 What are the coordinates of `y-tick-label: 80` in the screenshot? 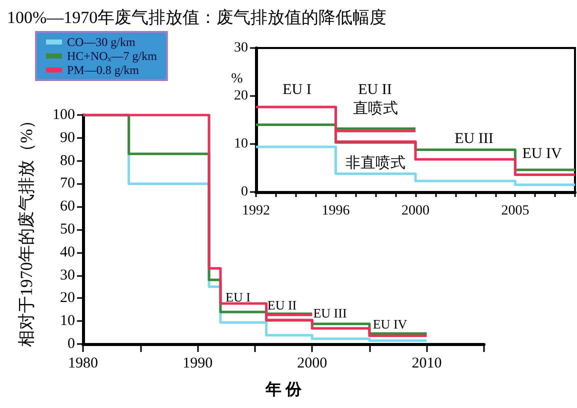 It's located at (67, 160).